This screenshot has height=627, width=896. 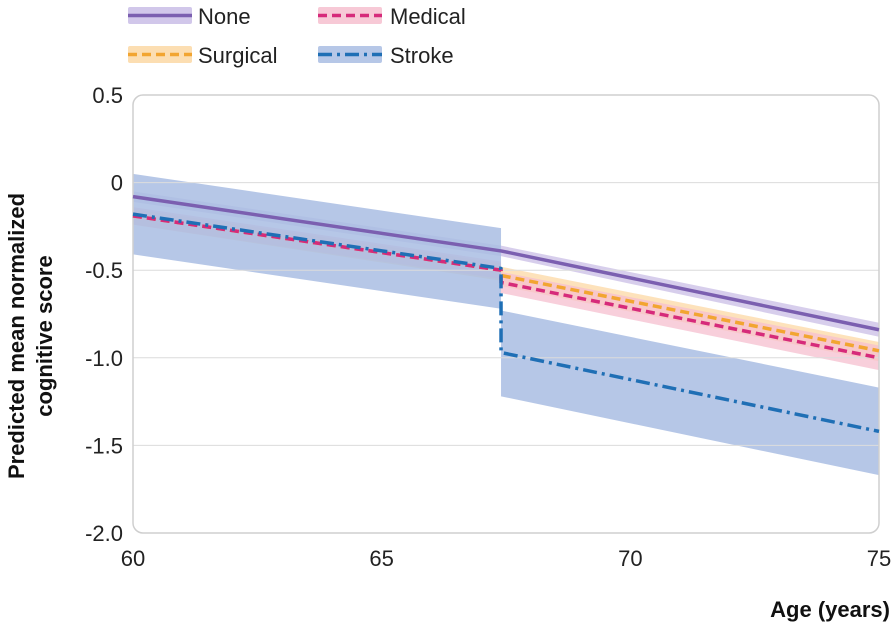 I want to click on y-axis-title-line-1: Predicted mean normalized, so click(x=16, y=336).